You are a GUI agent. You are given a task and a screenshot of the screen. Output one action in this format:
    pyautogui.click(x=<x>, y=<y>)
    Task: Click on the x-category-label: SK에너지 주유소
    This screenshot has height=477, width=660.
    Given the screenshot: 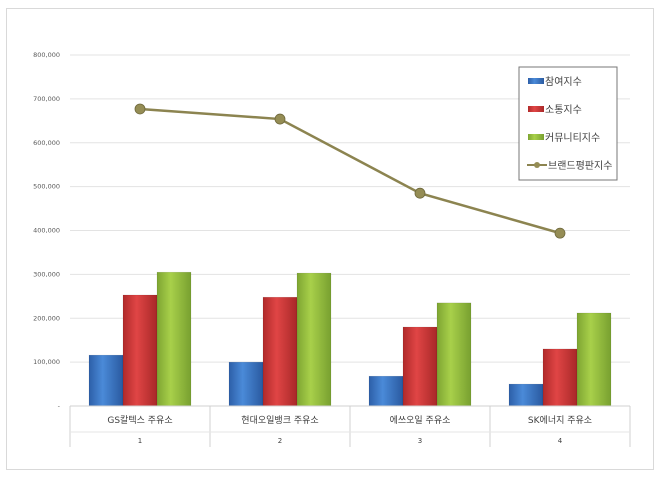 What is the action you would take?
    pyautogui.click(x=560, y=420)
    